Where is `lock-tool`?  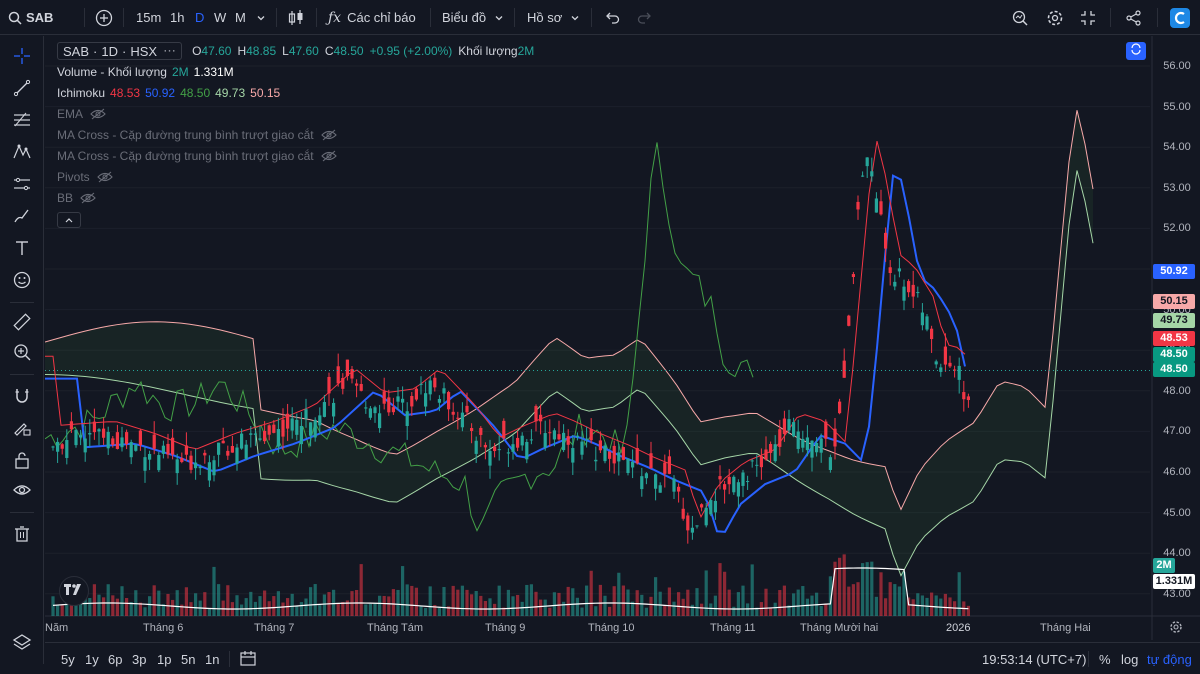 lock-tool is located at coordinates (22, 462).